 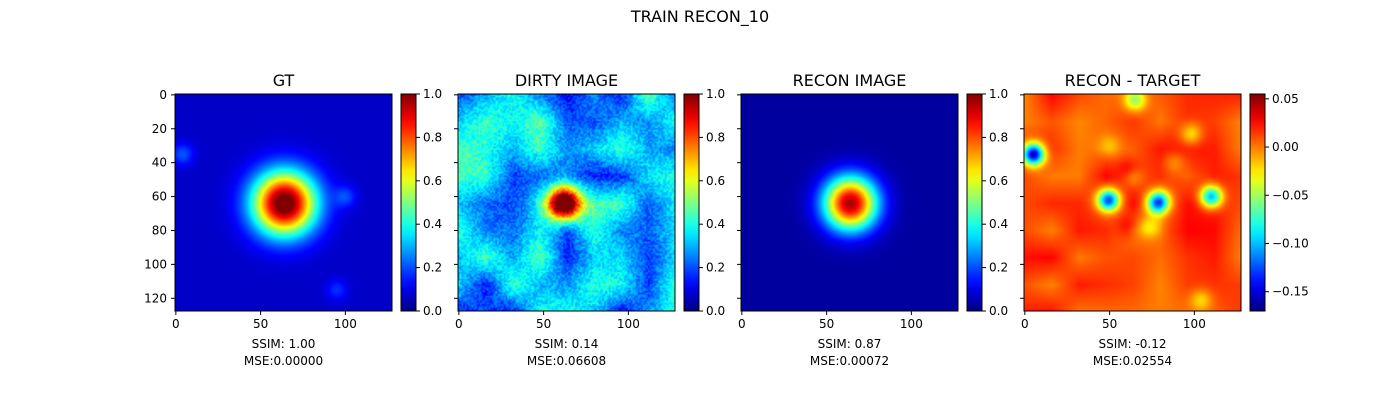 I want to click on ssim-label: SSIM: 0.87, so click(x=850, y=344).